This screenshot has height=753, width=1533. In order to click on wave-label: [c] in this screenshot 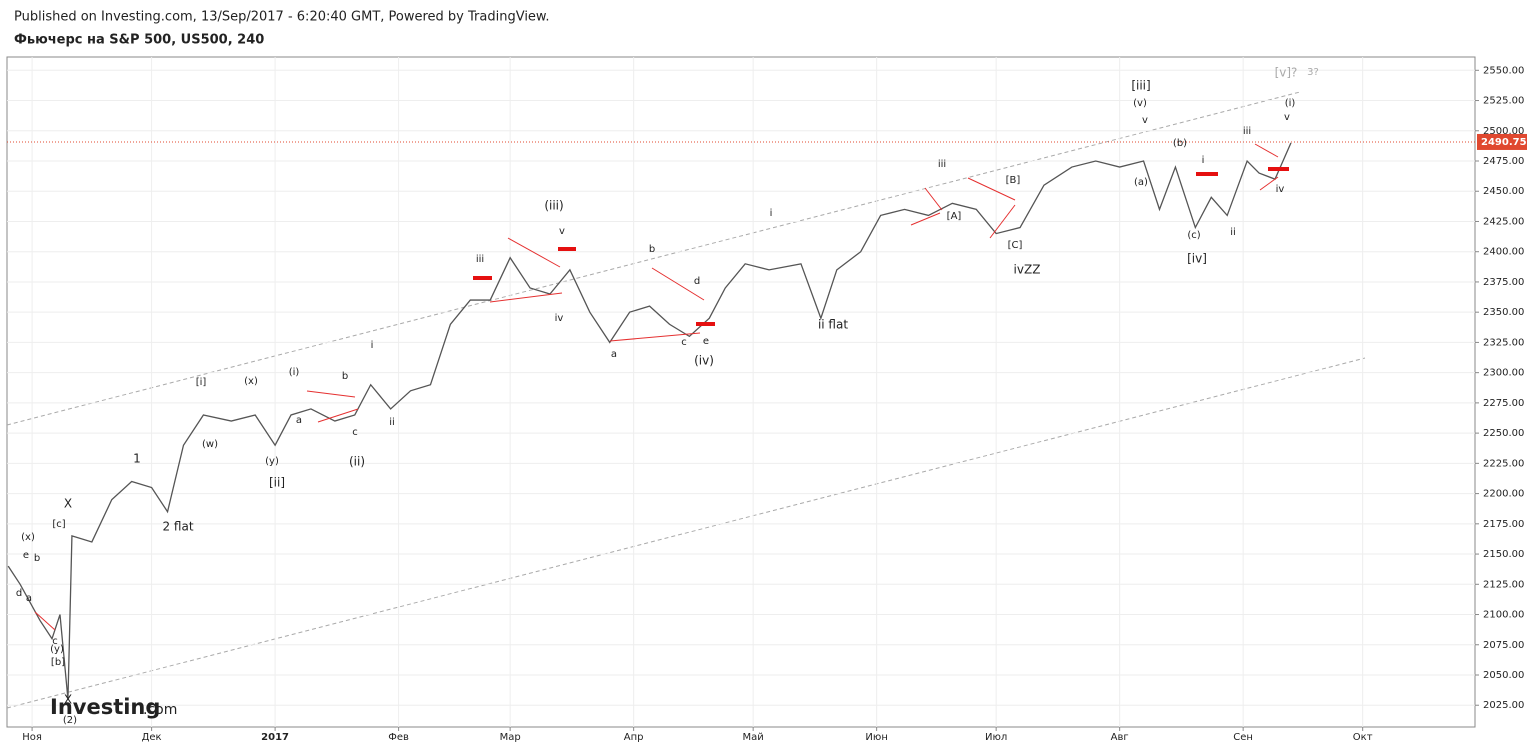, I will do `click(58, 524)`.